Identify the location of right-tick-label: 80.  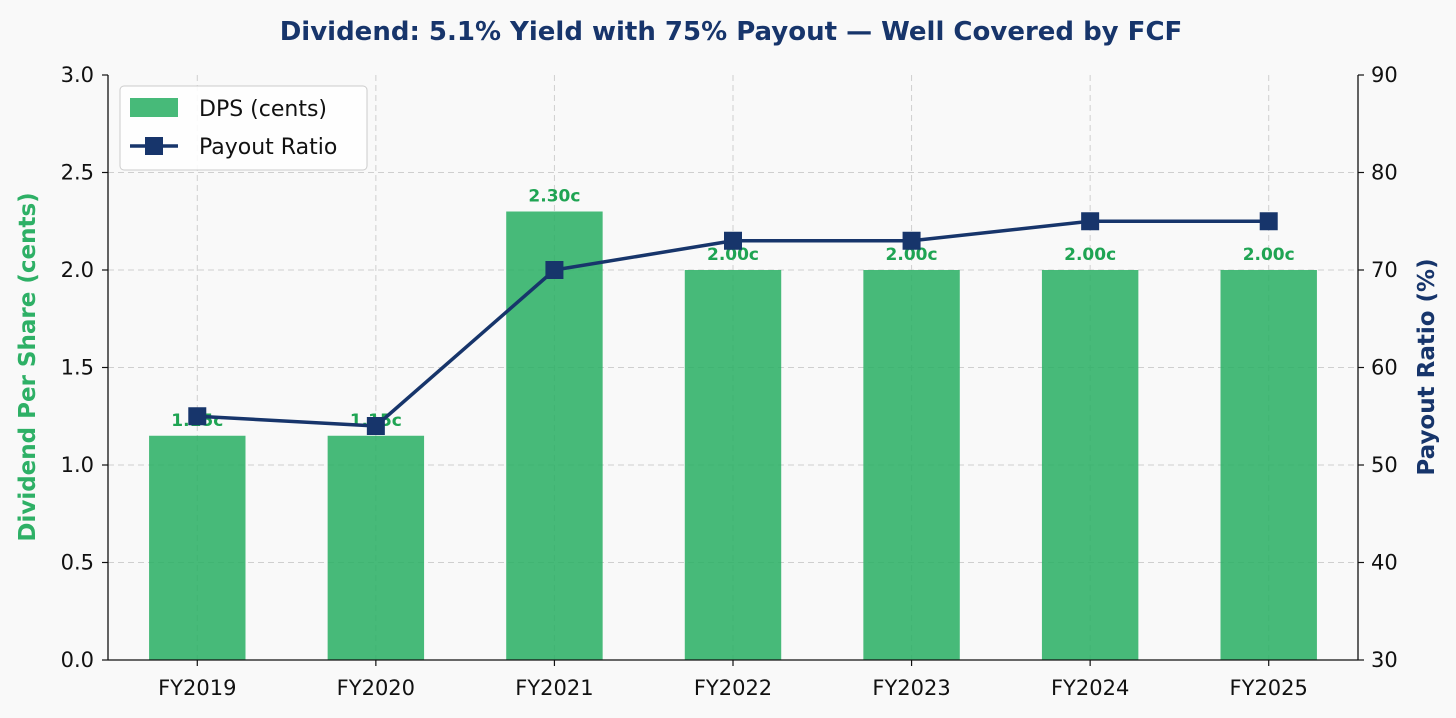
(1384, 173).